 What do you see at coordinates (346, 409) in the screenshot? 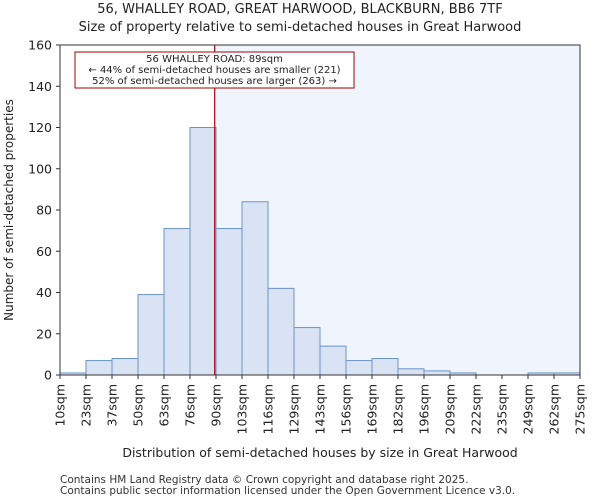
I see `x-tick-label: 156sqm` at bounding box center [346, 409].